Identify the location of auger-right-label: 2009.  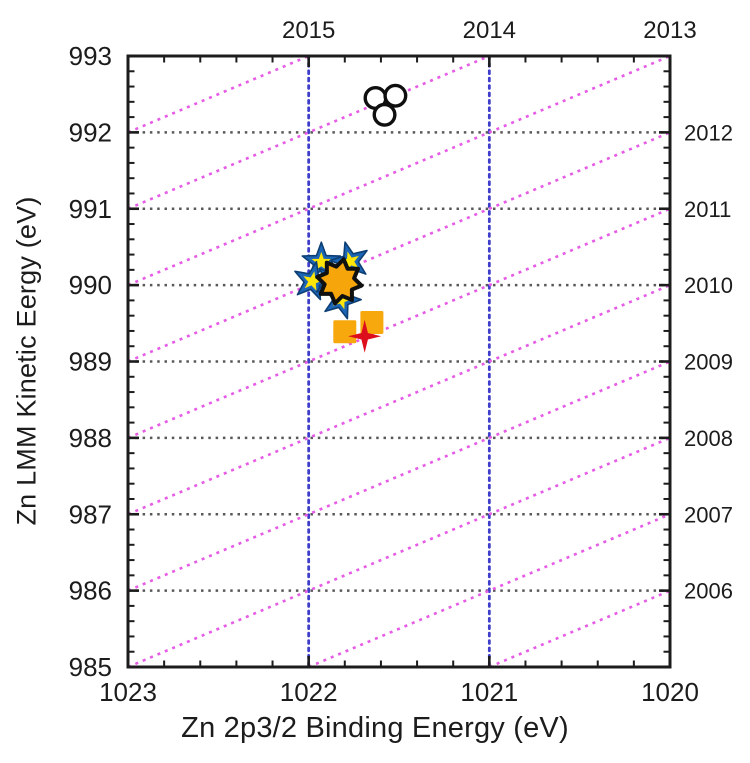
(708, 362).